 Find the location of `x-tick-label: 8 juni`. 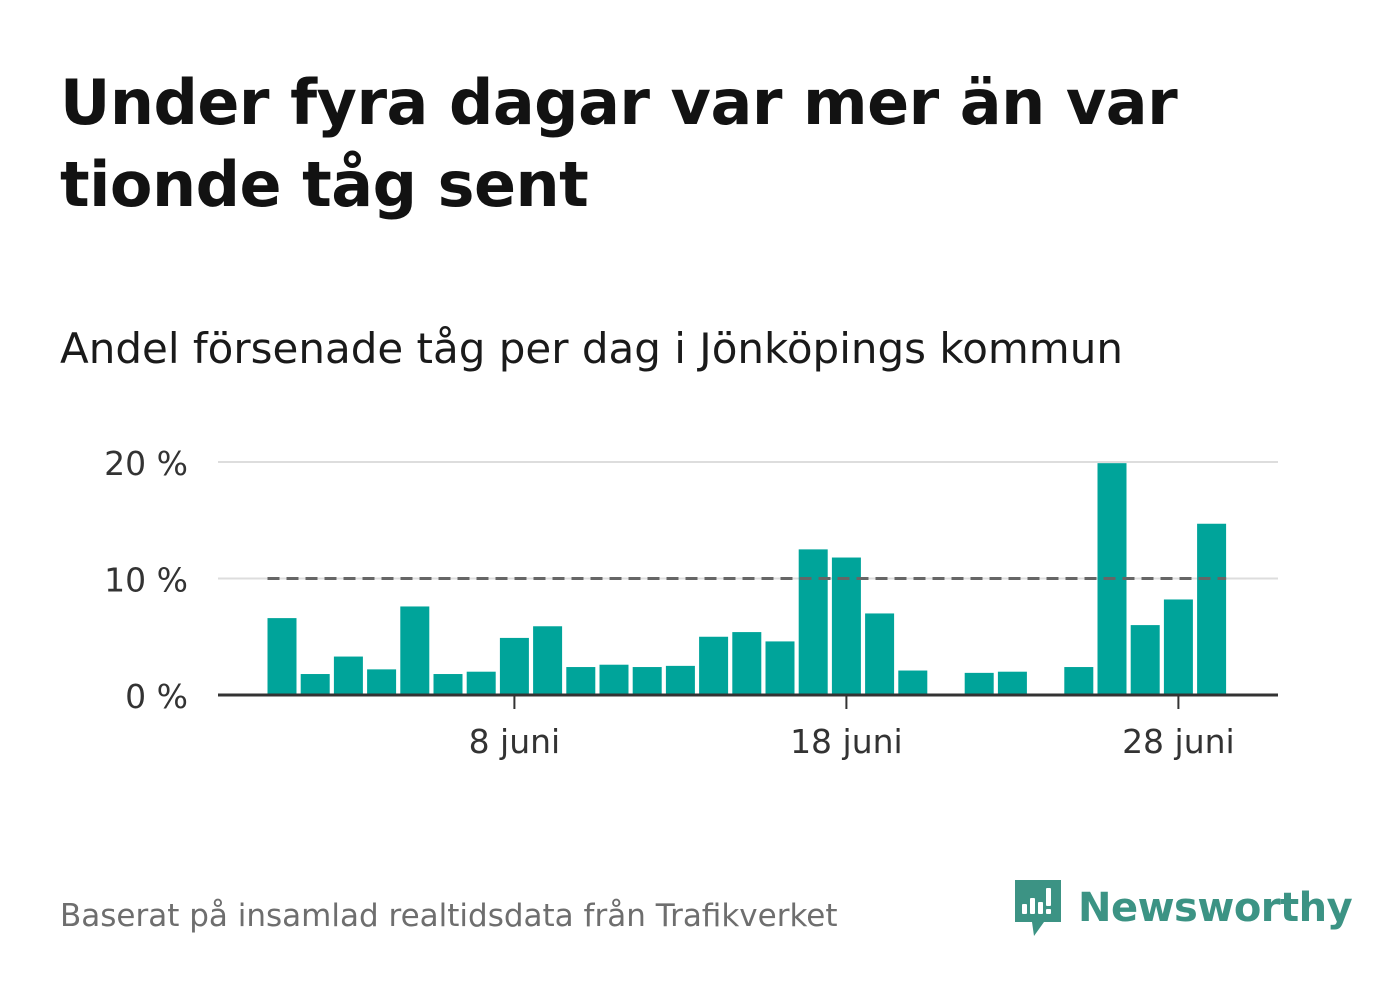

x-tick-label: 8 juni is located at coordinates (515, 741).